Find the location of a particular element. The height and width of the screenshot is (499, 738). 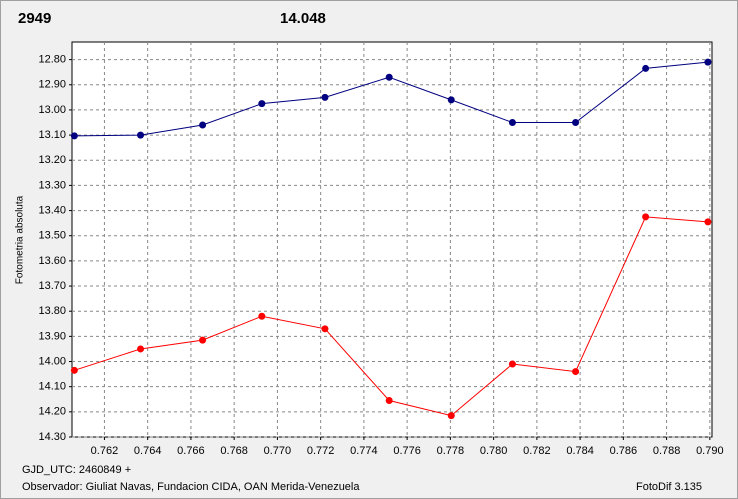

y-tick-label: 12.80 is located at coordinates (52, 60).